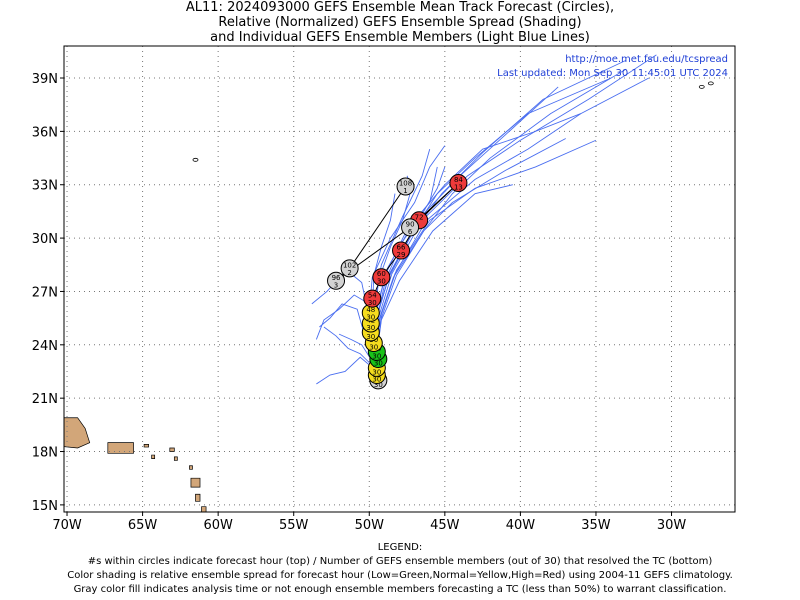  I want to click on legend-heading: LEGEND:, so click(400, 547).